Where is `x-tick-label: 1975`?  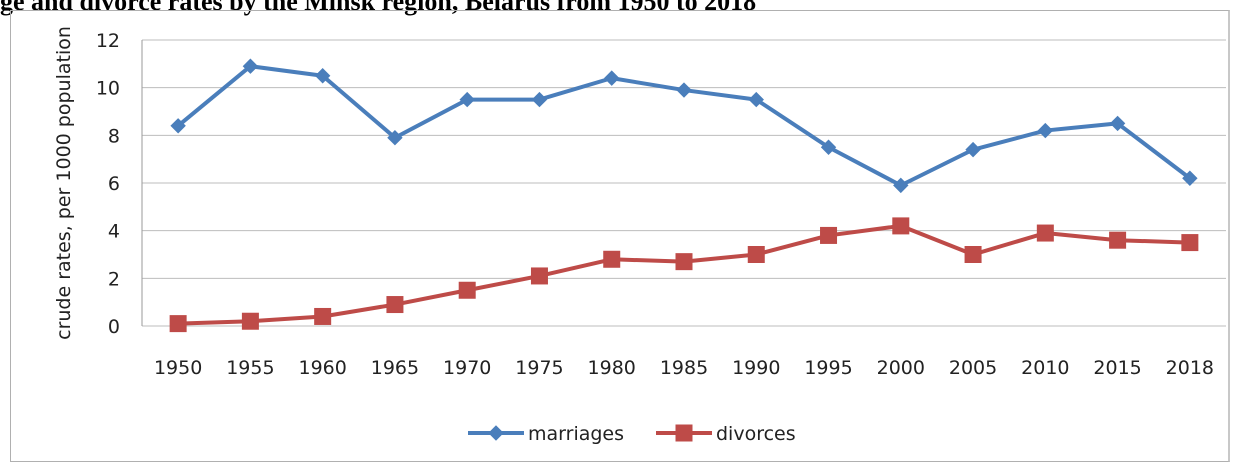 x-tick-label: 1975 is located at coordinates (539, 368).